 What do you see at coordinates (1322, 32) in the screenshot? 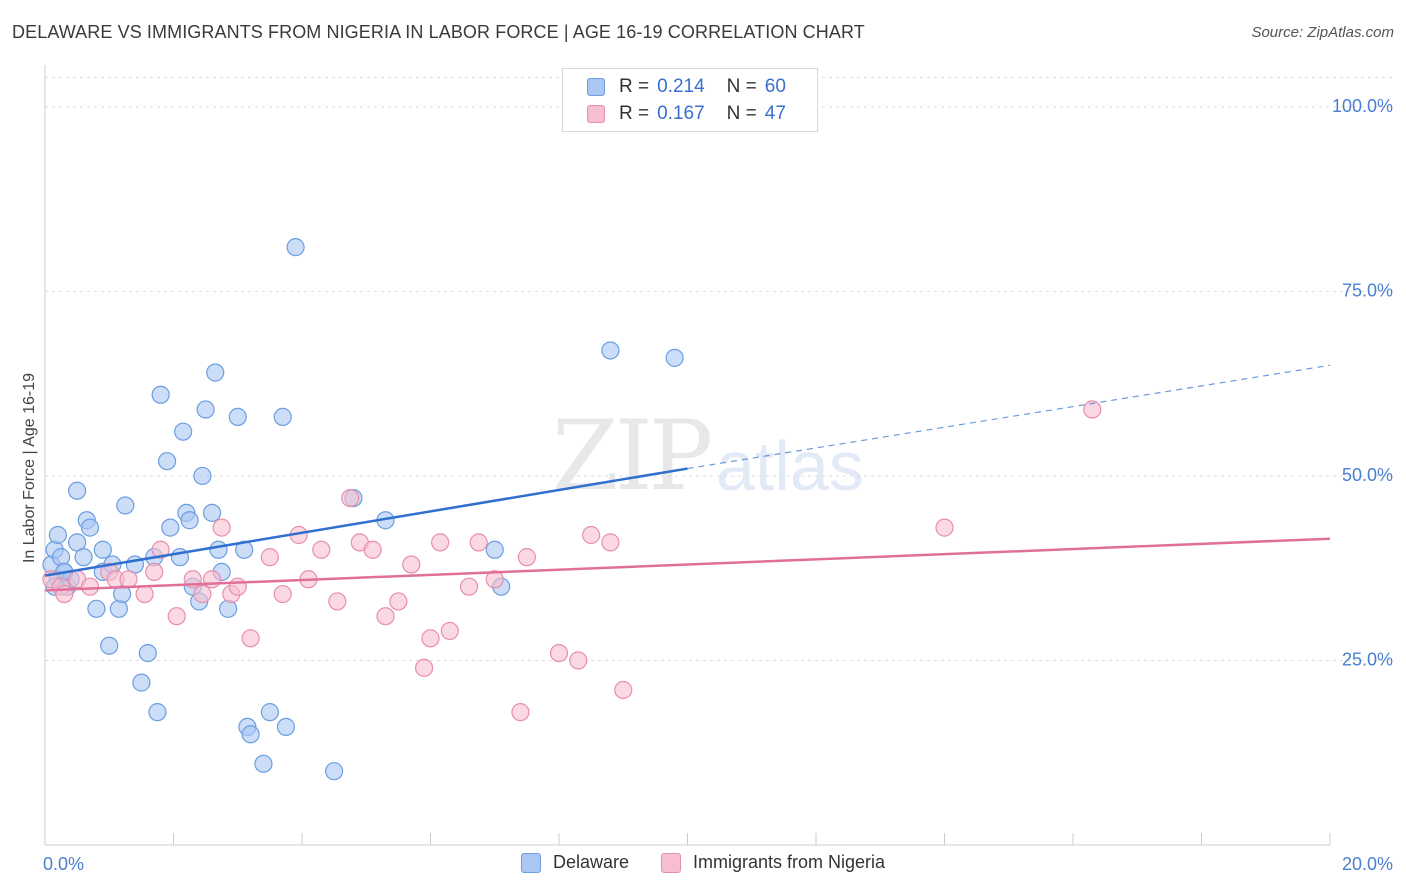
I see `source-credit: Source: ZipAtlas.com` at bounding box center [1322, 32].